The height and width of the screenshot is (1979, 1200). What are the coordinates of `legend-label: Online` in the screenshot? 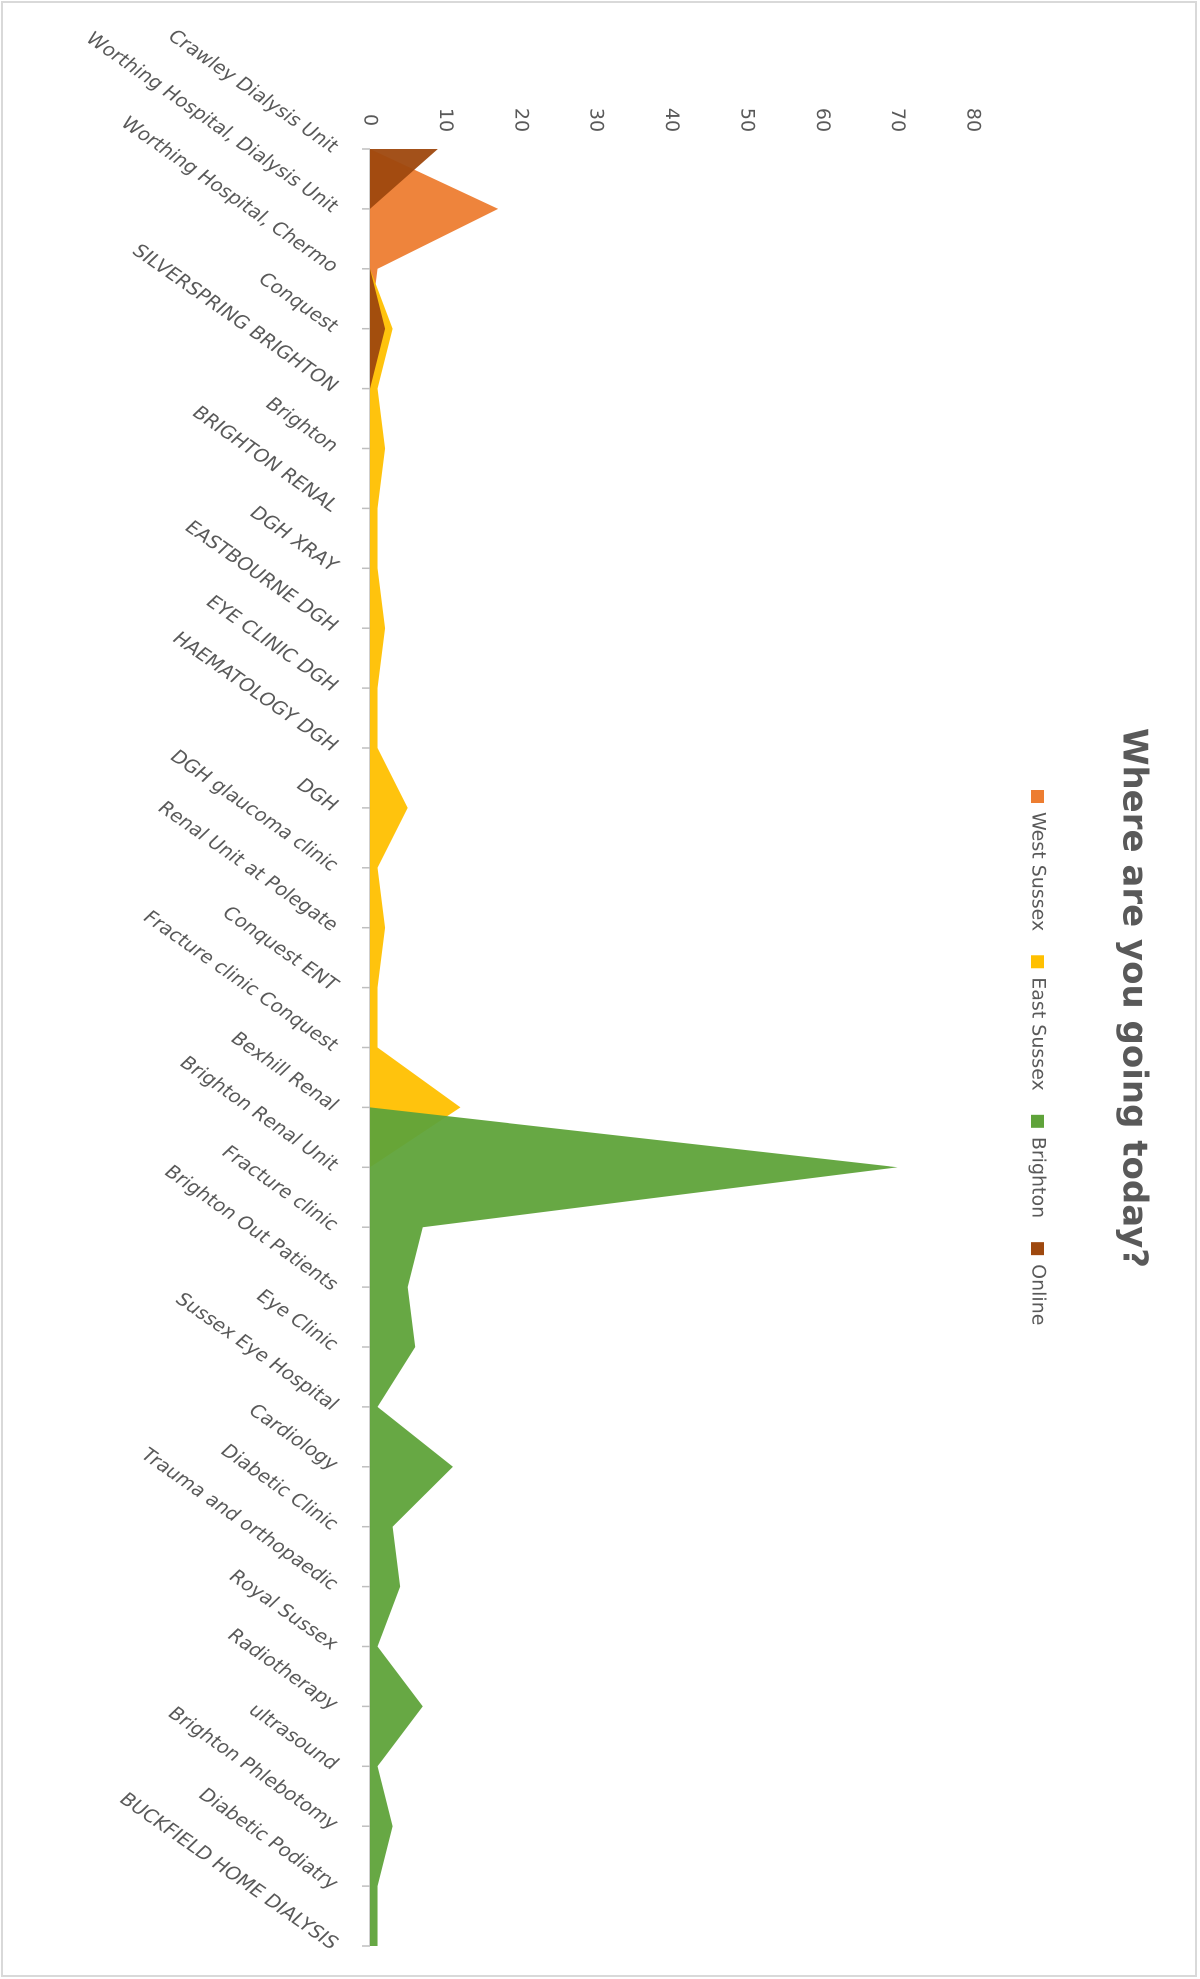 It's located at (1039, 1294).